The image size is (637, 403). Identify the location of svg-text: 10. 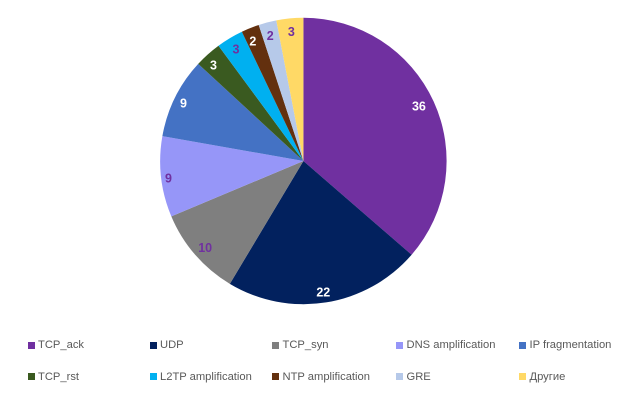
(205, 248).